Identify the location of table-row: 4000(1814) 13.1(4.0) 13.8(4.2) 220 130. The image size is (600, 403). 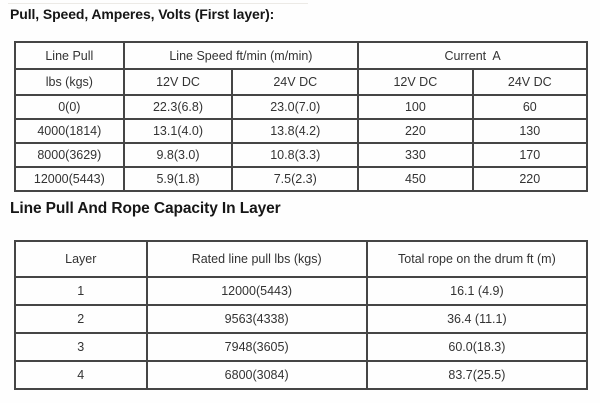
(301, 131).